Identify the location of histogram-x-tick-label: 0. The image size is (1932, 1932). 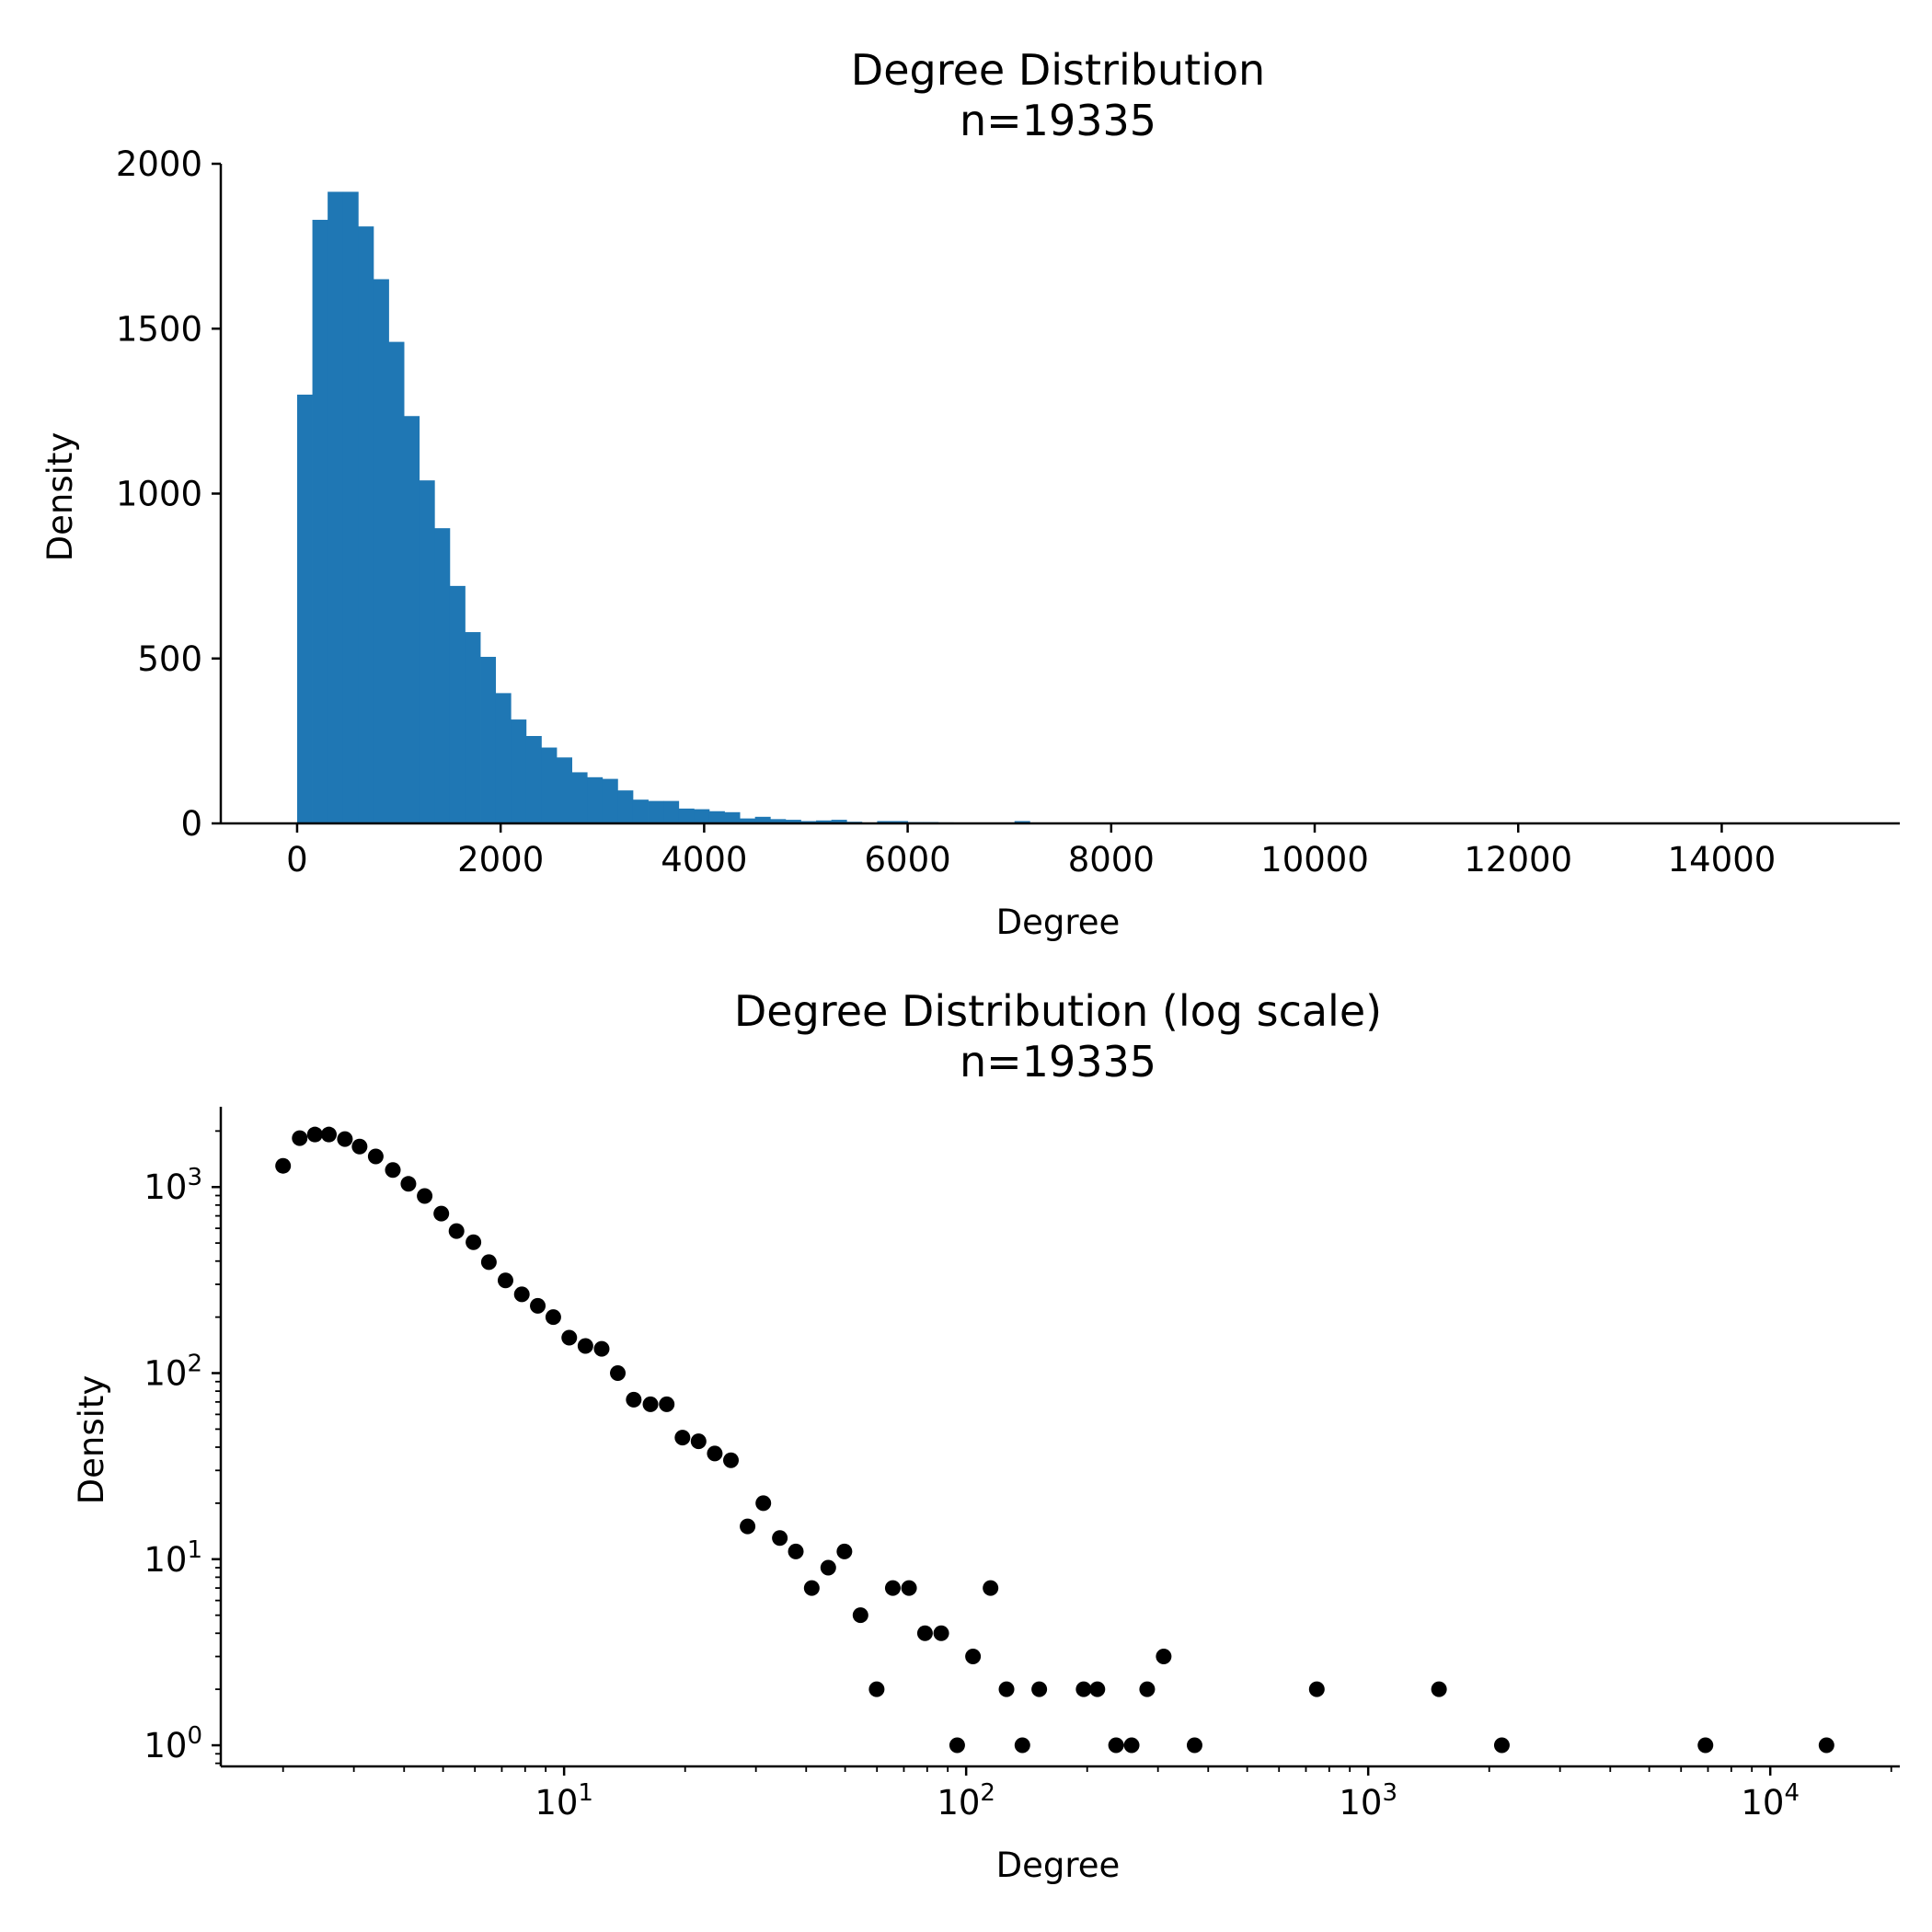
(297, 860).